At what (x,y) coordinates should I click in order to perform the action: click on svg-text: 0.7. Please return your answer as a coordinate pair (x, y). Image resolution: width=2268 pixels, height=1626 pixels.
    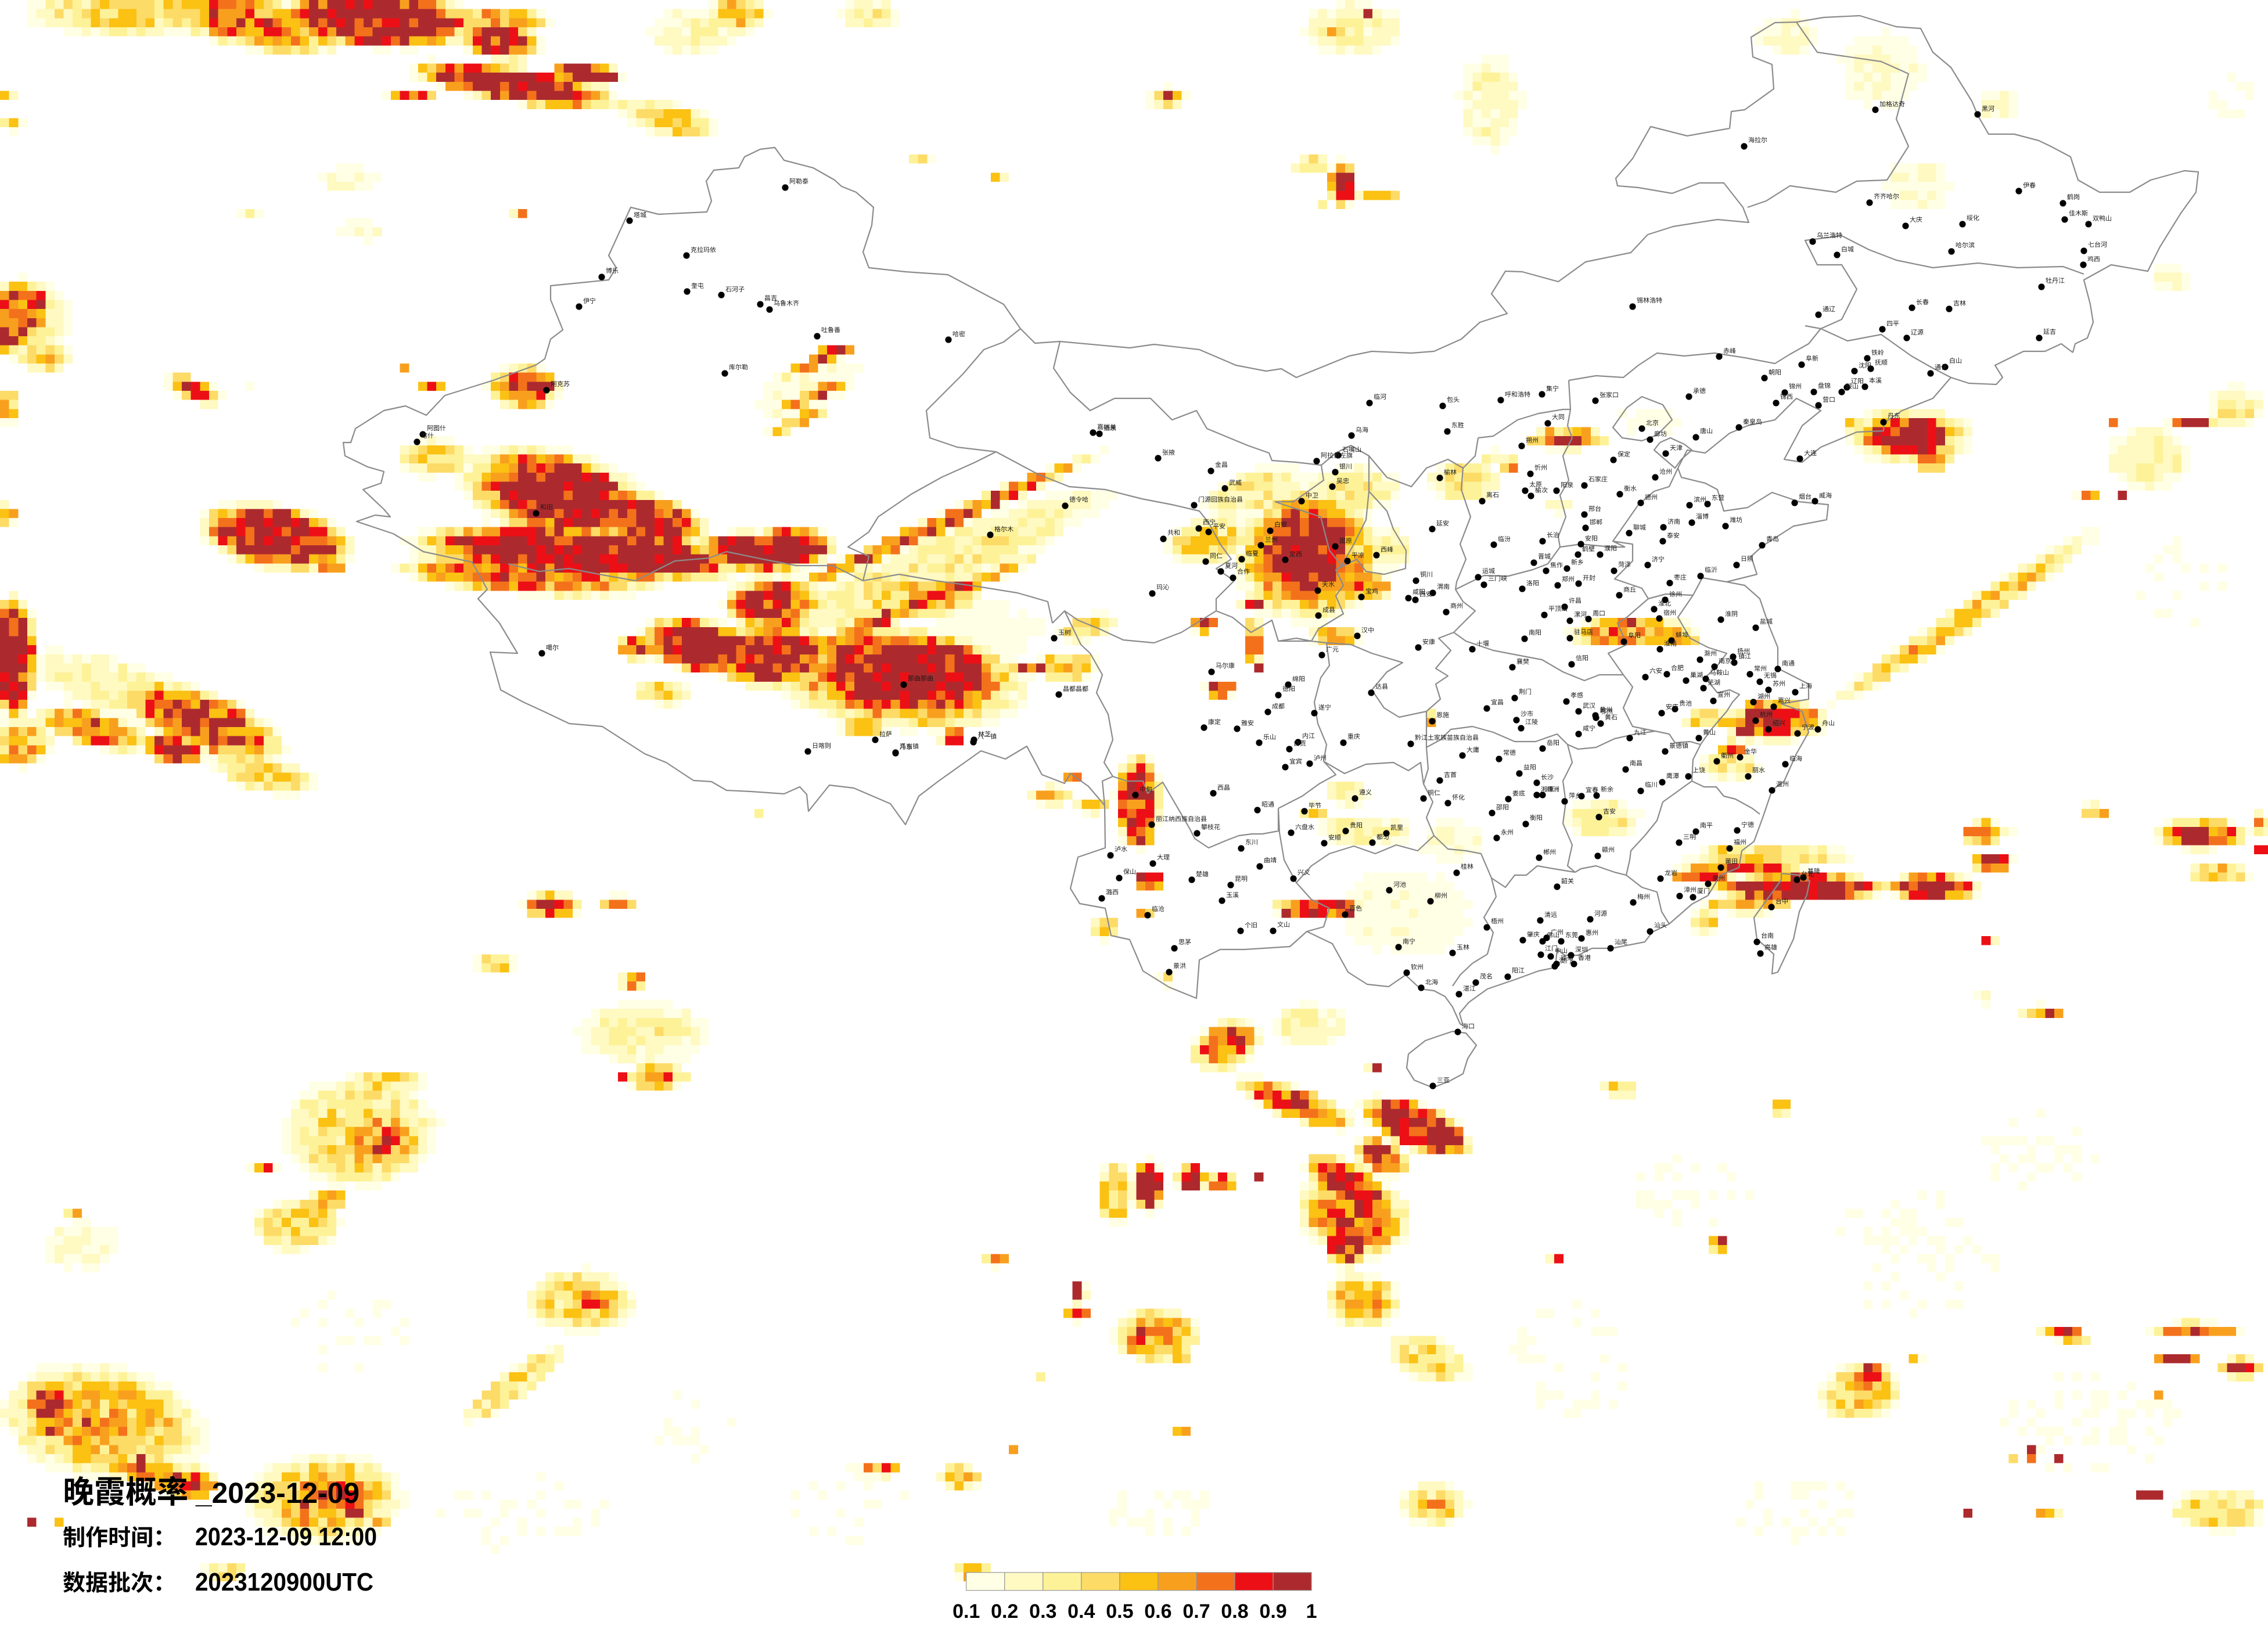
    Looking at the image, I should click on (1196, 1612).